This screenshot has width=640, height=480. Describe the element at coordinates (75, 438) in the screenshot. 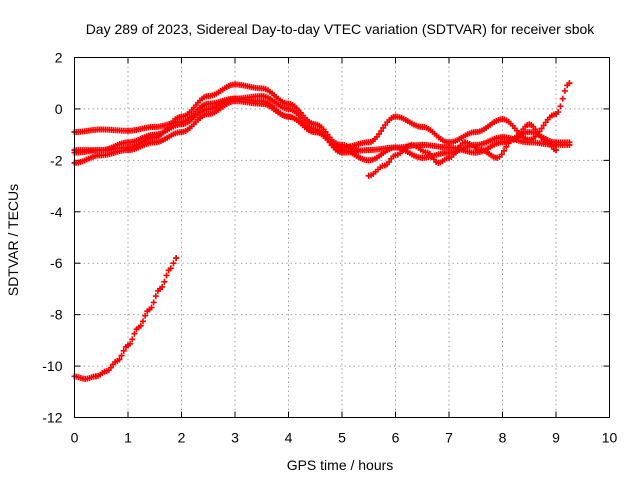

I see `x-tick-label: 0` at that location.